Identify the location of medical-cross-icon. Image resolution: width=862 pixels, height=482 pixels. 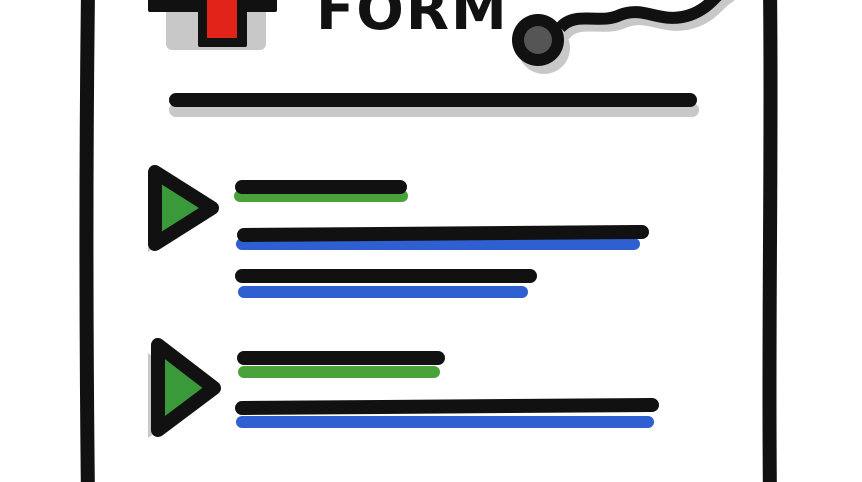
(212, 25).